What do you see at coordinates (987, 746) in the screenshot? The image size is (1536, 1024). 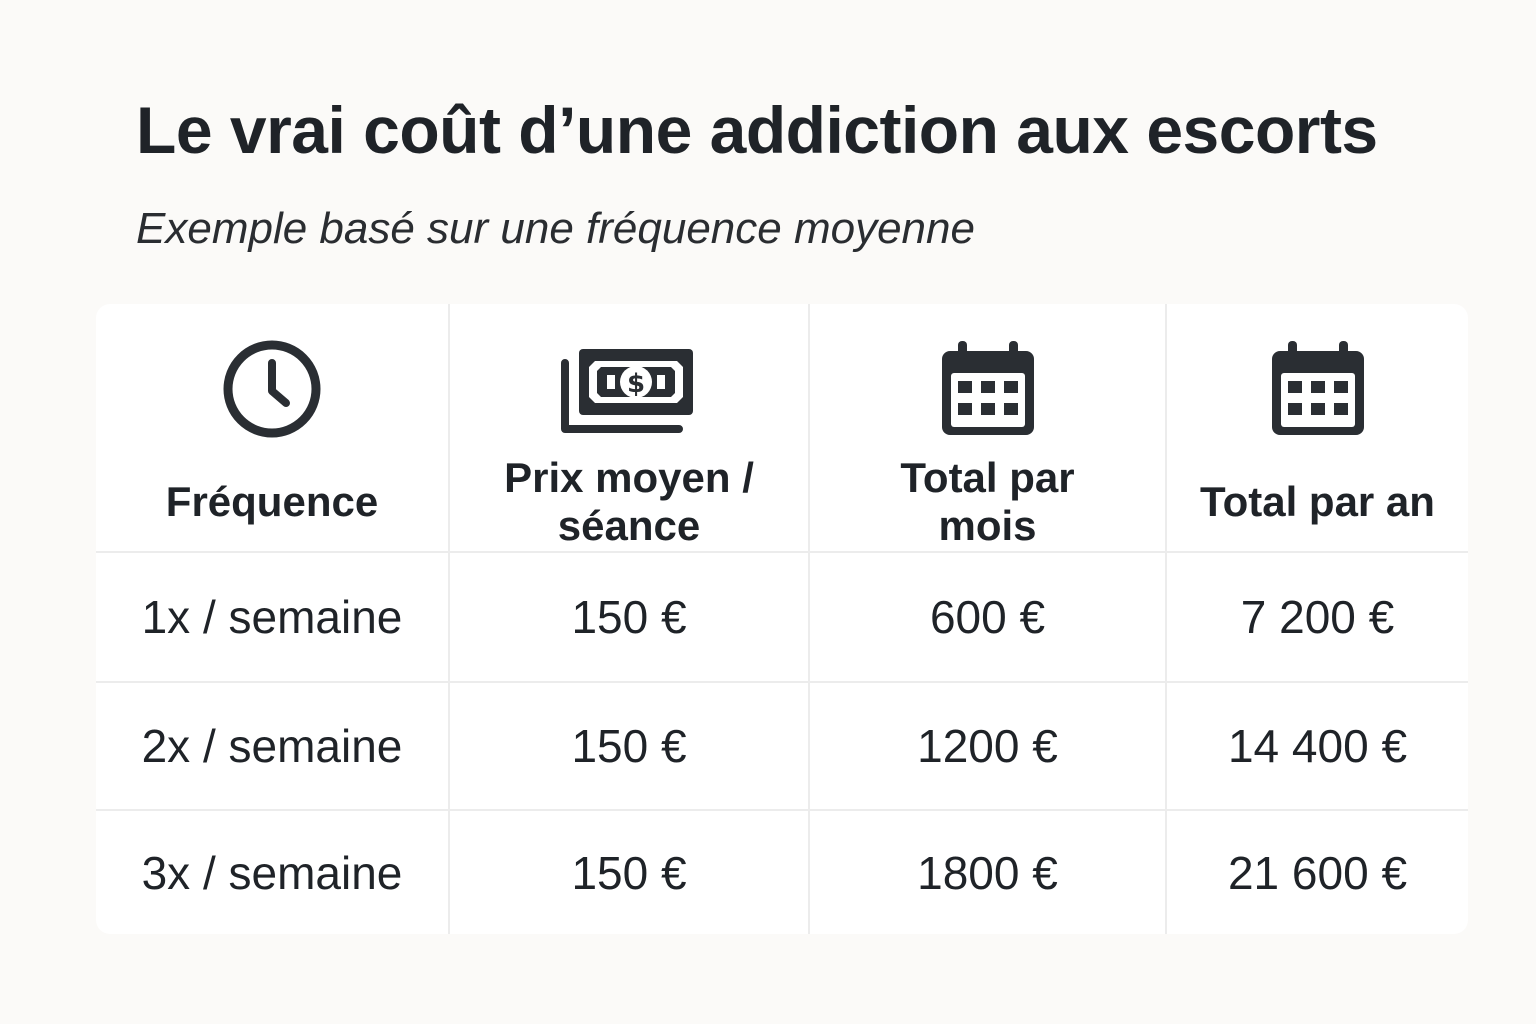 I see `table-cell: 1200 €` at bounding box center [987, 746].